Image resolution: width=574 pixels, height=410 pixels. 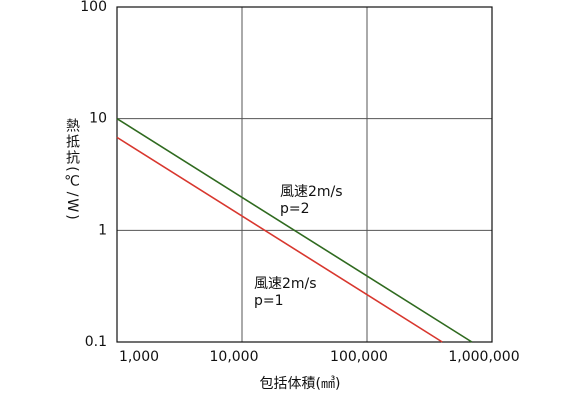 I want to click on y-tick-label: 0.1, so click(x=96, y=342).